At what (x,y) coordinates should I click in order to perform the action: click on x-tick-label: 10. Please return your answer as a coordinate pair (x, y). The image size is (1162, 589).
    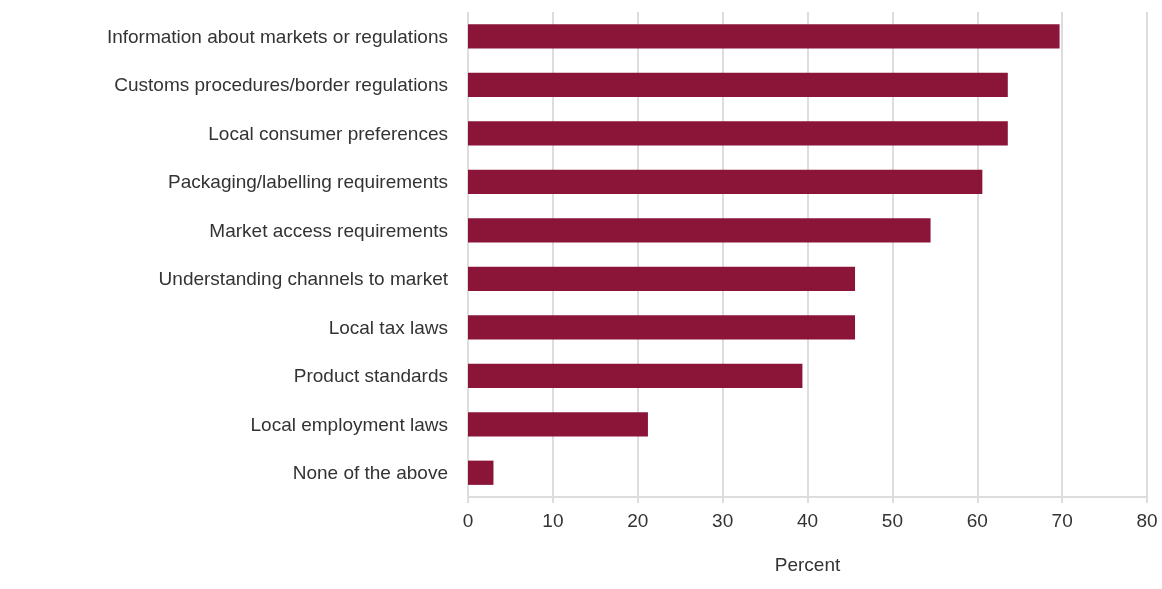
    Looking at the image, I should click on (553, 520).